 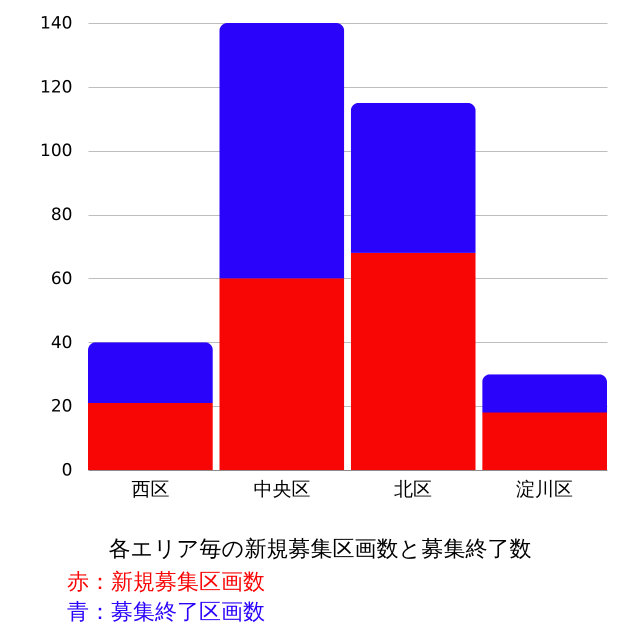 I want to click on y-tick-label: 120, so click(x=56, y=87).